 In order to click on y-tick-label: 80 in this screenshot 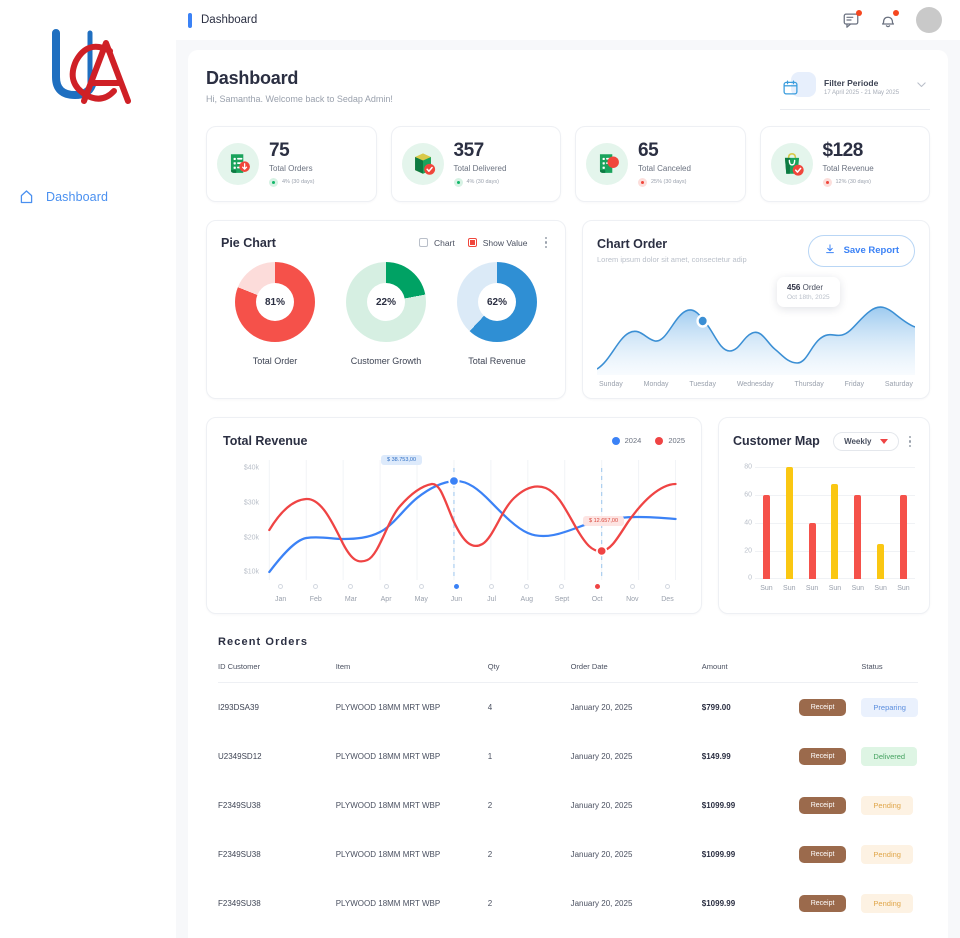, I will do `click(748, 467)`.